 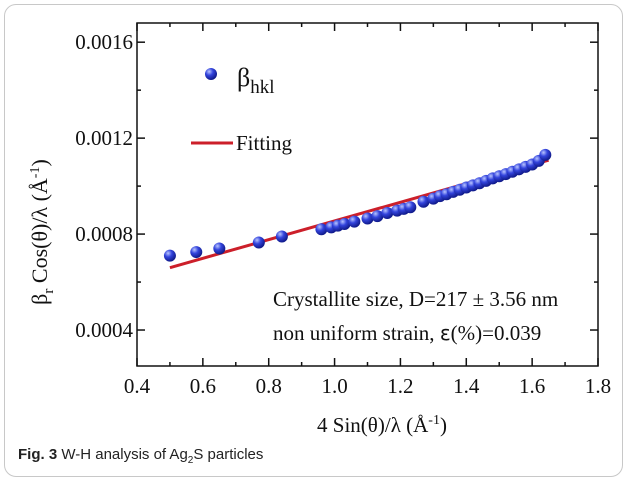 What do you see at coordinates (407, 333) in the screenshot?
I see `annotation-strain: non uniform strain, ε(%)=0.039` at bounding box center [407, 333].